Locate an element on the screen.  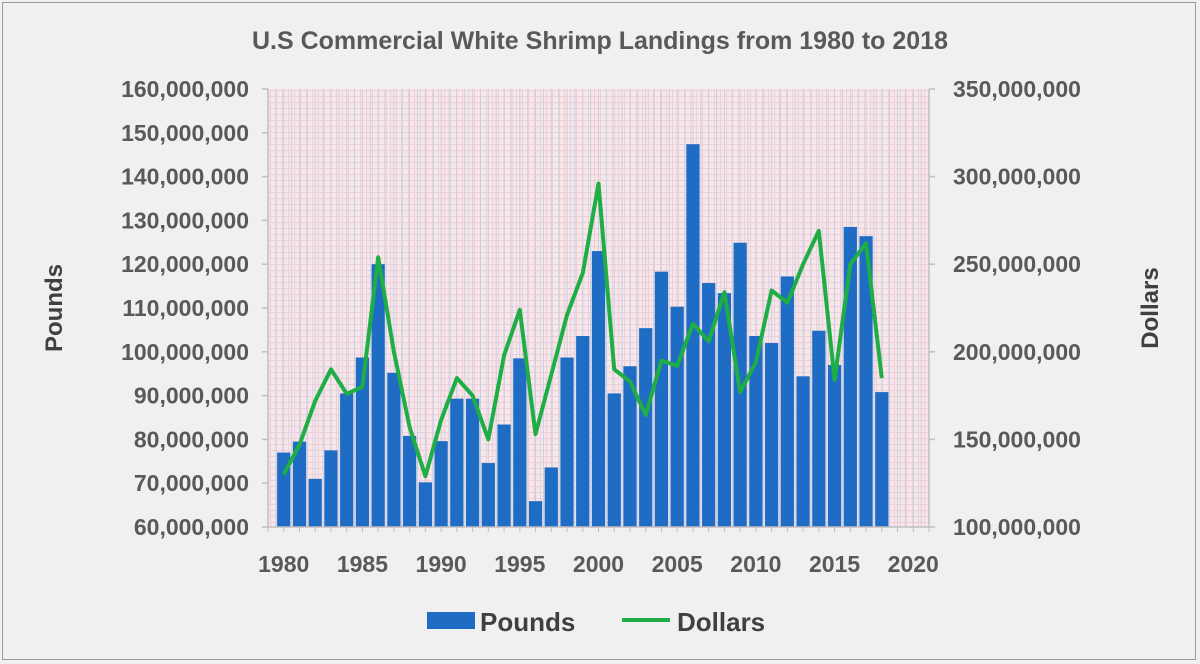
x-tick-label: 1990 is located at coordinates (441, 564).